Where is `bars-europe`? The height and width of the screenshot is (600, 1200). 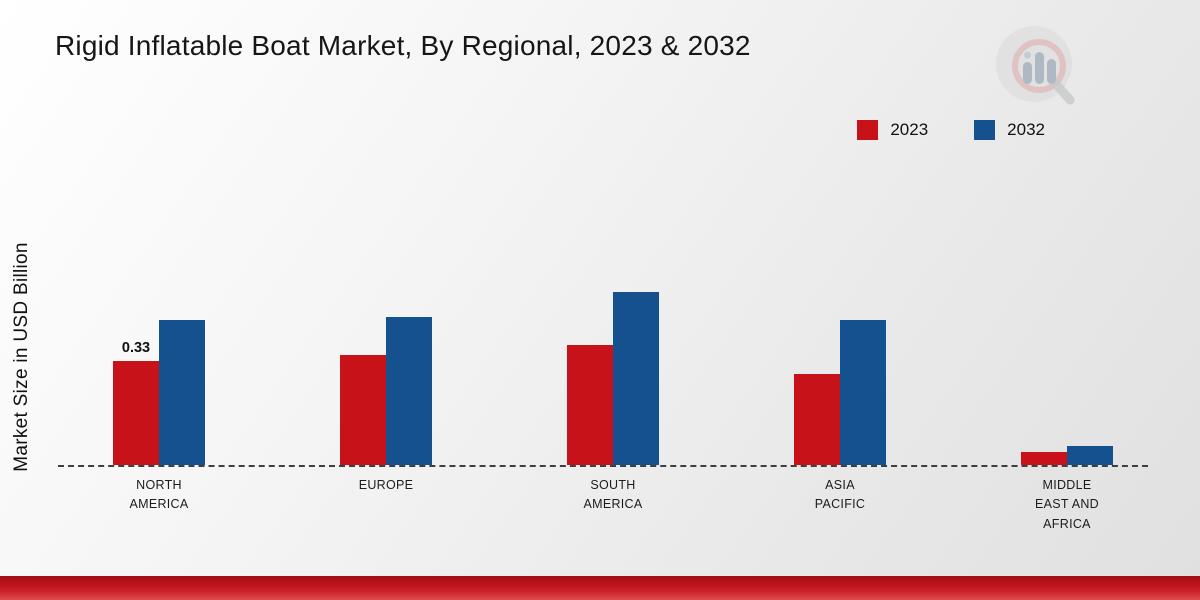 bars-europe is located at coordinates (386, 391).